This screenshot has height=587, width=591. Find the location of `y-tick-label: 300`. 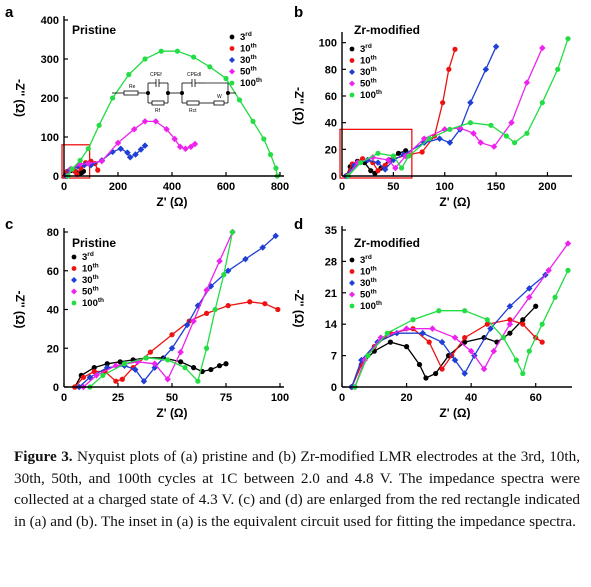

y-tick-label: 300 is located at coordinates (50, 60).